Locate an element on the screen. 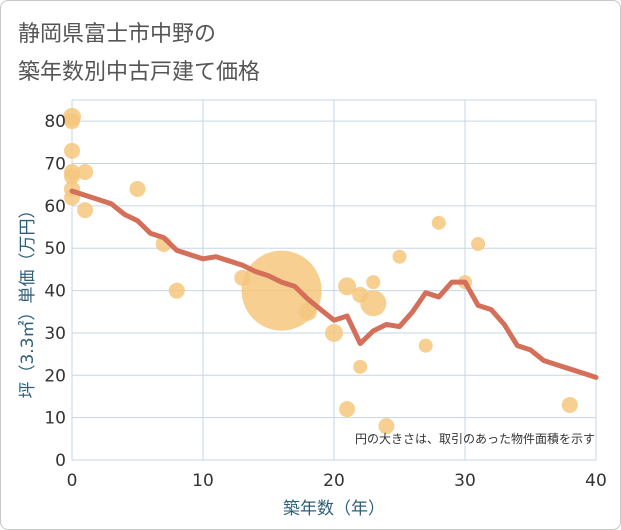 The height and width of the screenshot is (530, 621). x-axis-label: 築年数（年） is located at coordinates (334, 509).